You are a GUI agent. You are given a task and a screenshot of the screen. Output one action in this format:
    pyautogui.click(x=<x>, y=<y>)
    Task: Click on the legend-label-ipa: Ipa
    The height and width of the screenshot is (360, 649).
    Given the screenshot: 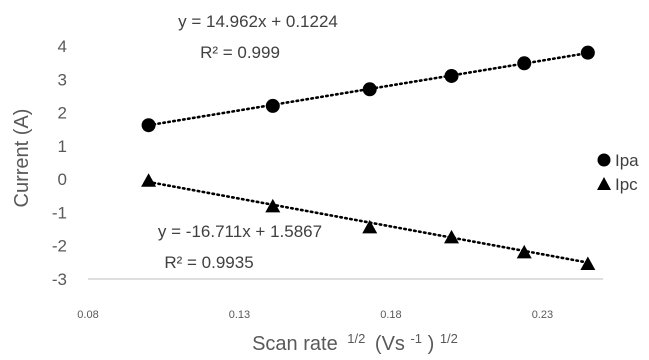 What is the action you would take?
    pyautogui.click(x=627, y=160)
    